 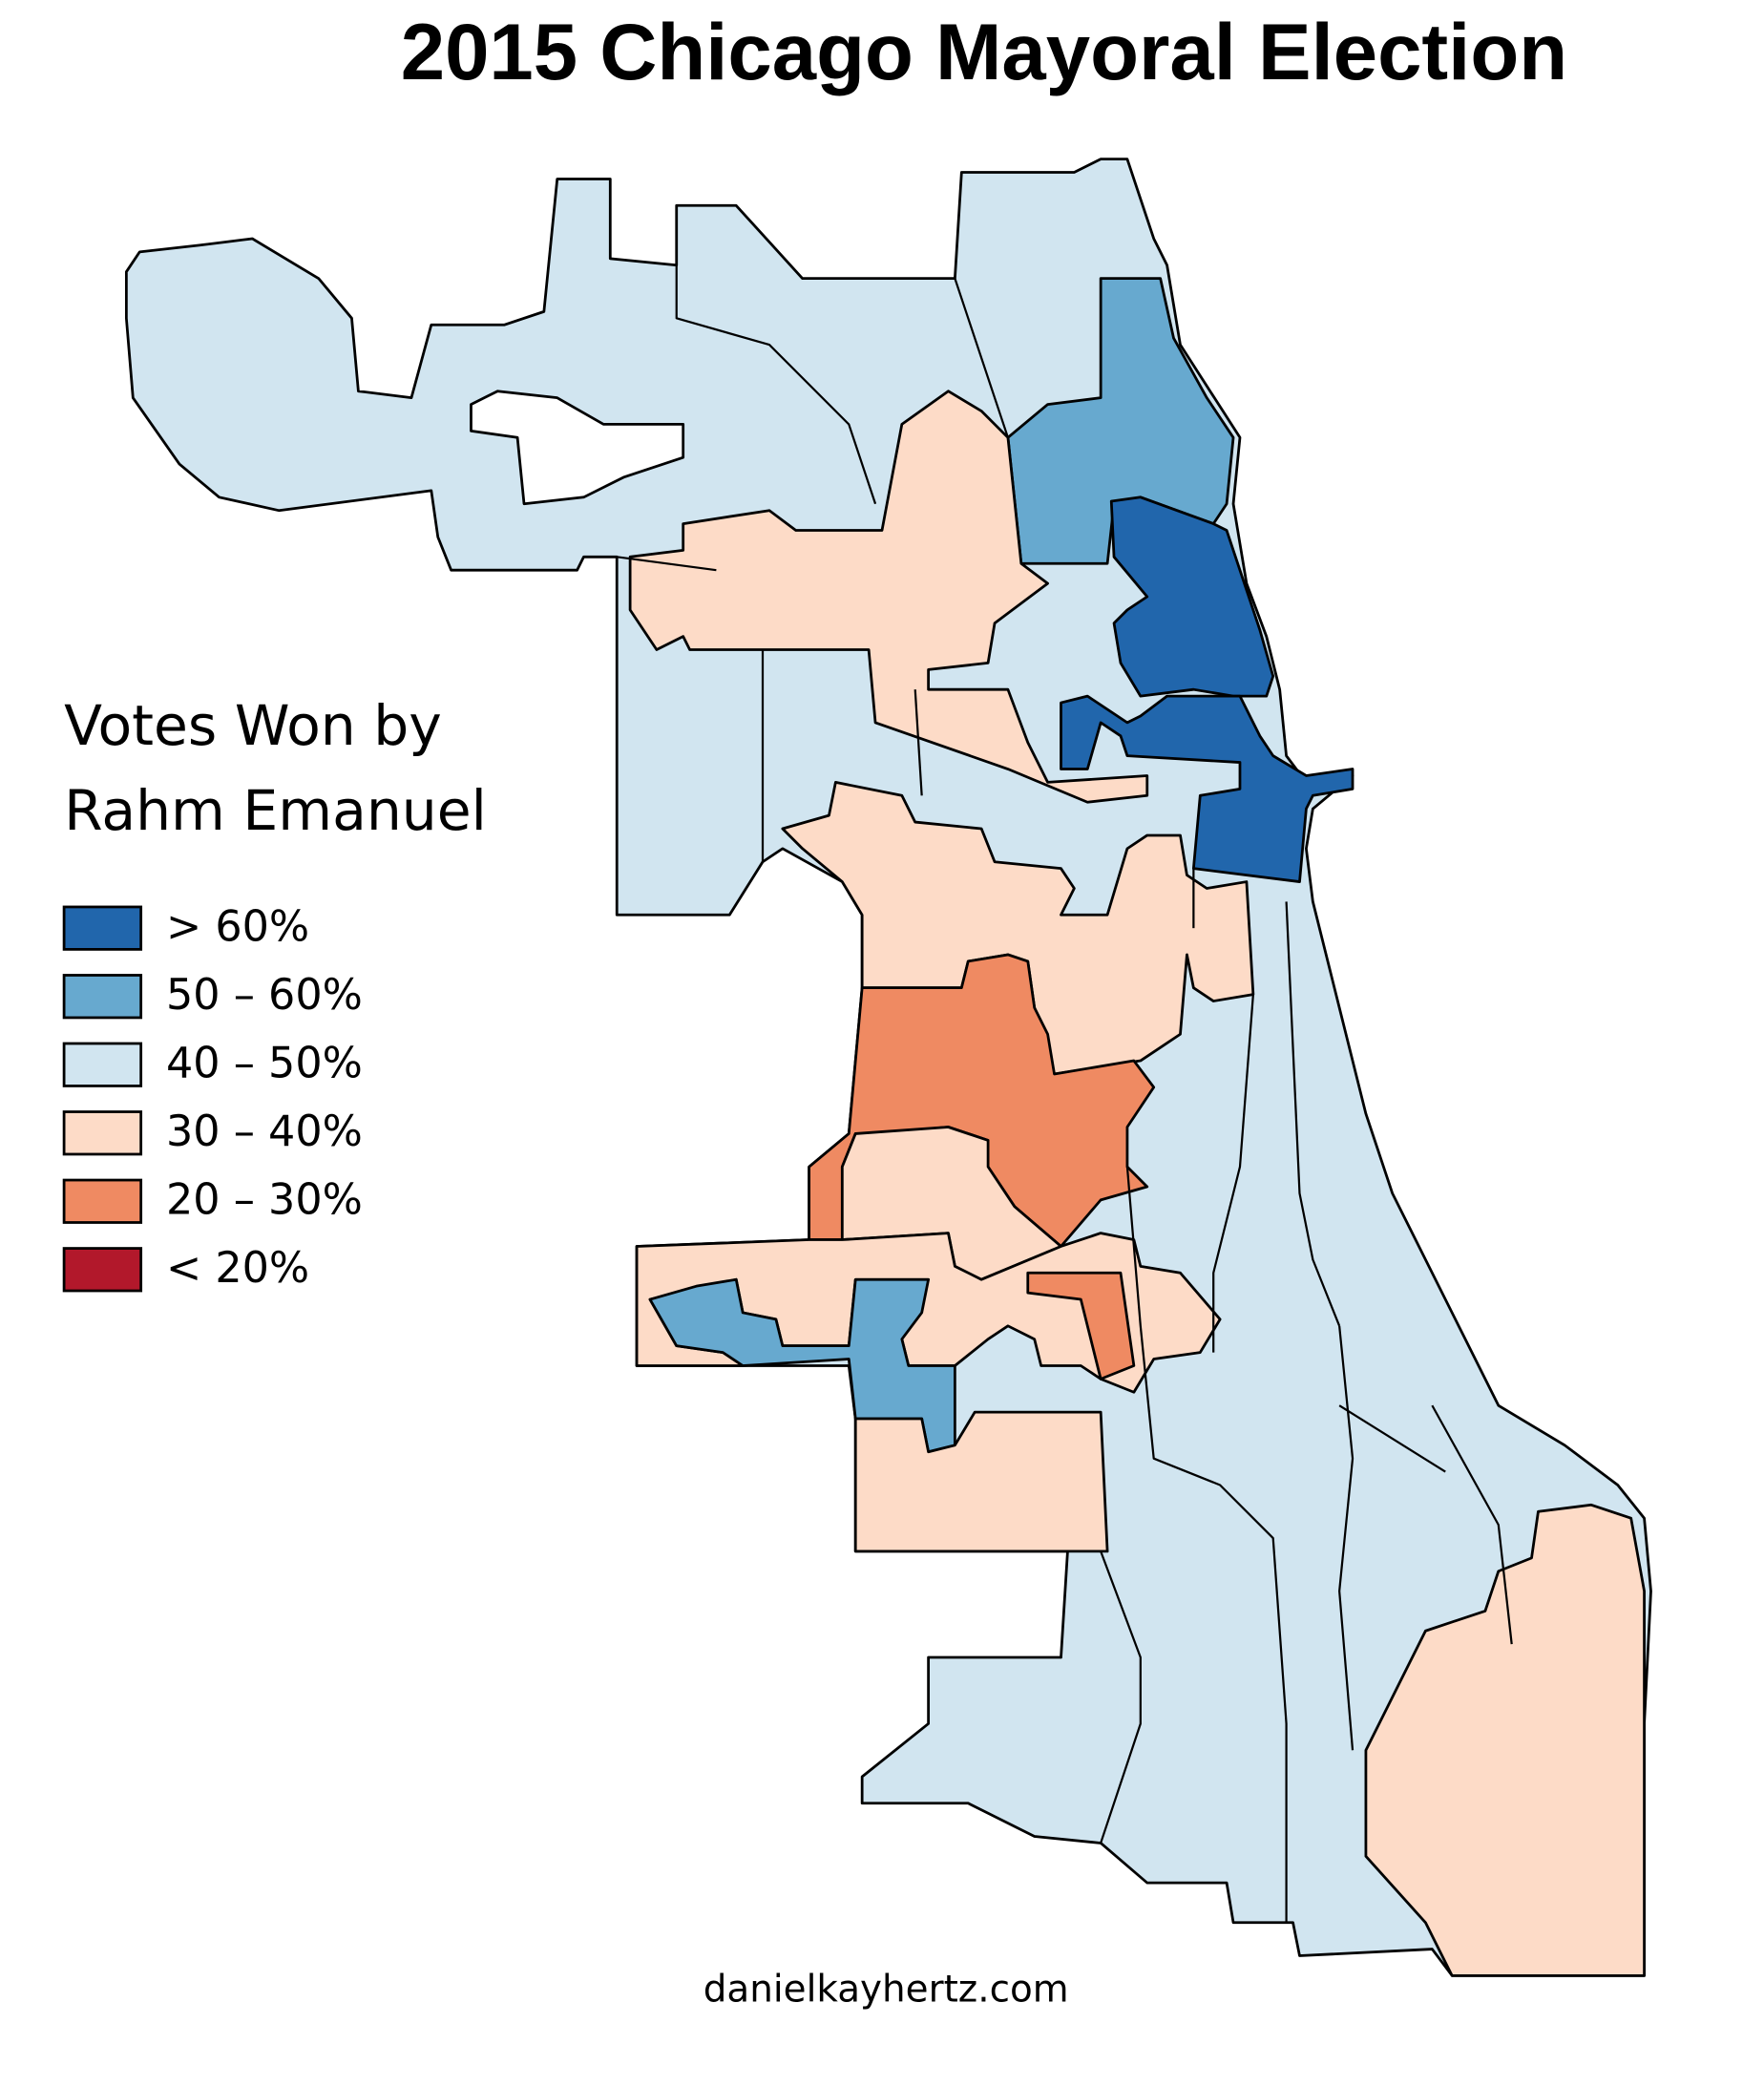 What do you see at coordinates (577, 448) in the screenshot?
I see `enclave` at bounding box center [577, 448].